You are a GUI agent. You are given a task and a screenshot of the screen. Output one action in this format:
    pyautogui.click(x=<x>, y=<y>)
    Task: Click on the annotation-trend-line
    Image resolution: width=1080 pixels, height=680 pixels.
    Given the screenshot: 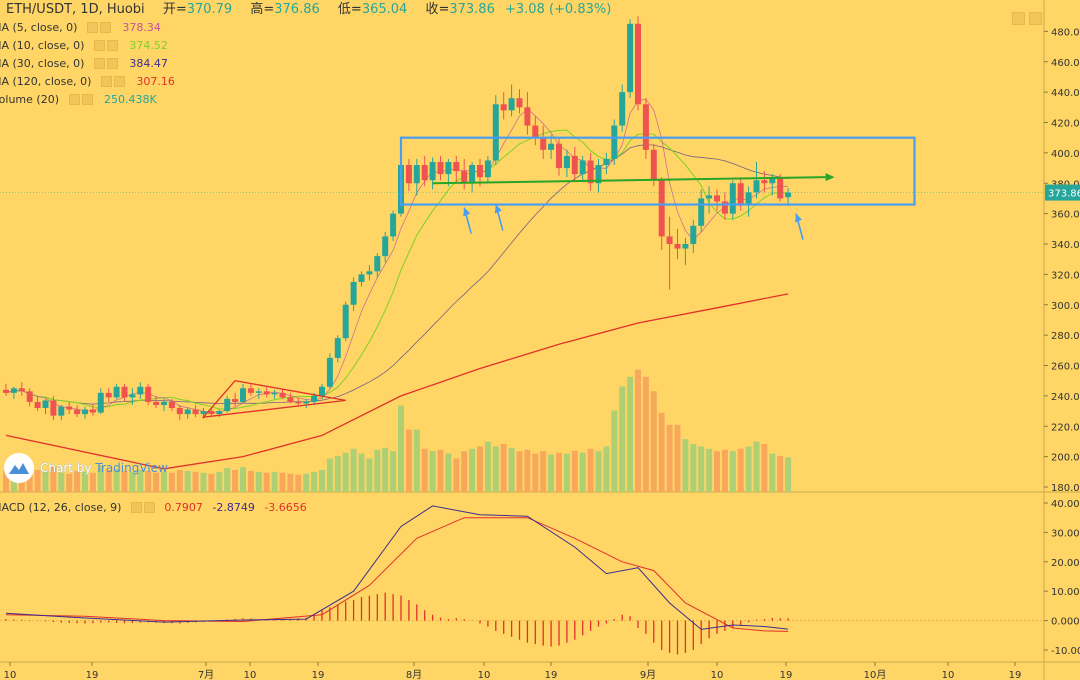 What is the action you would take?
    pyautogui.click(x=630, y=180)
    